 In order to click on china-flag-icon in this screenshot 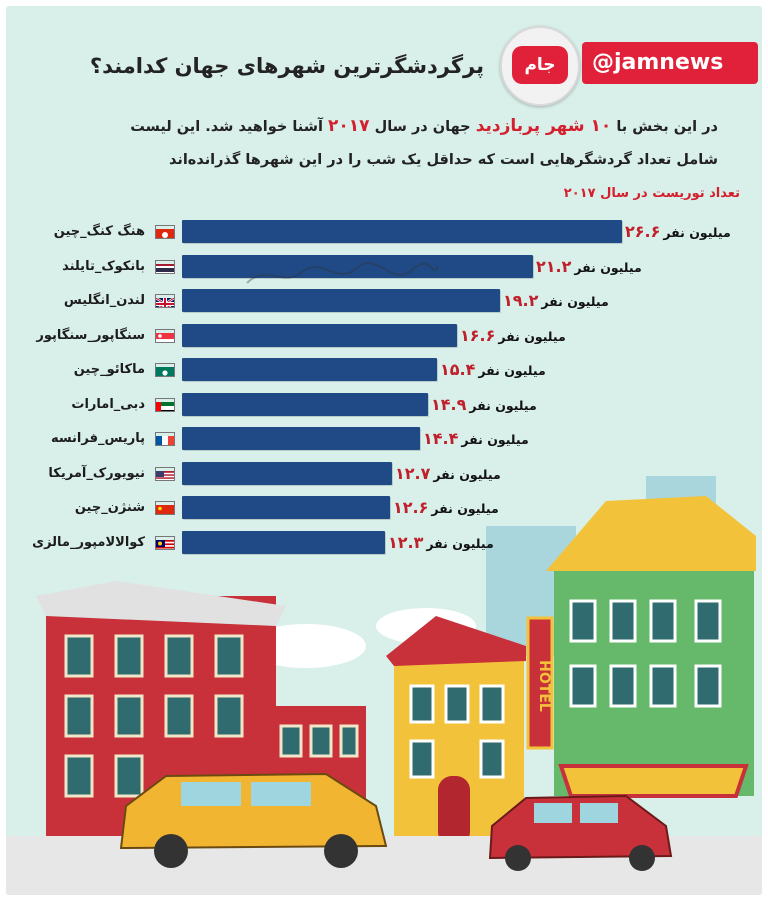, I will do `click(165, 508)`.